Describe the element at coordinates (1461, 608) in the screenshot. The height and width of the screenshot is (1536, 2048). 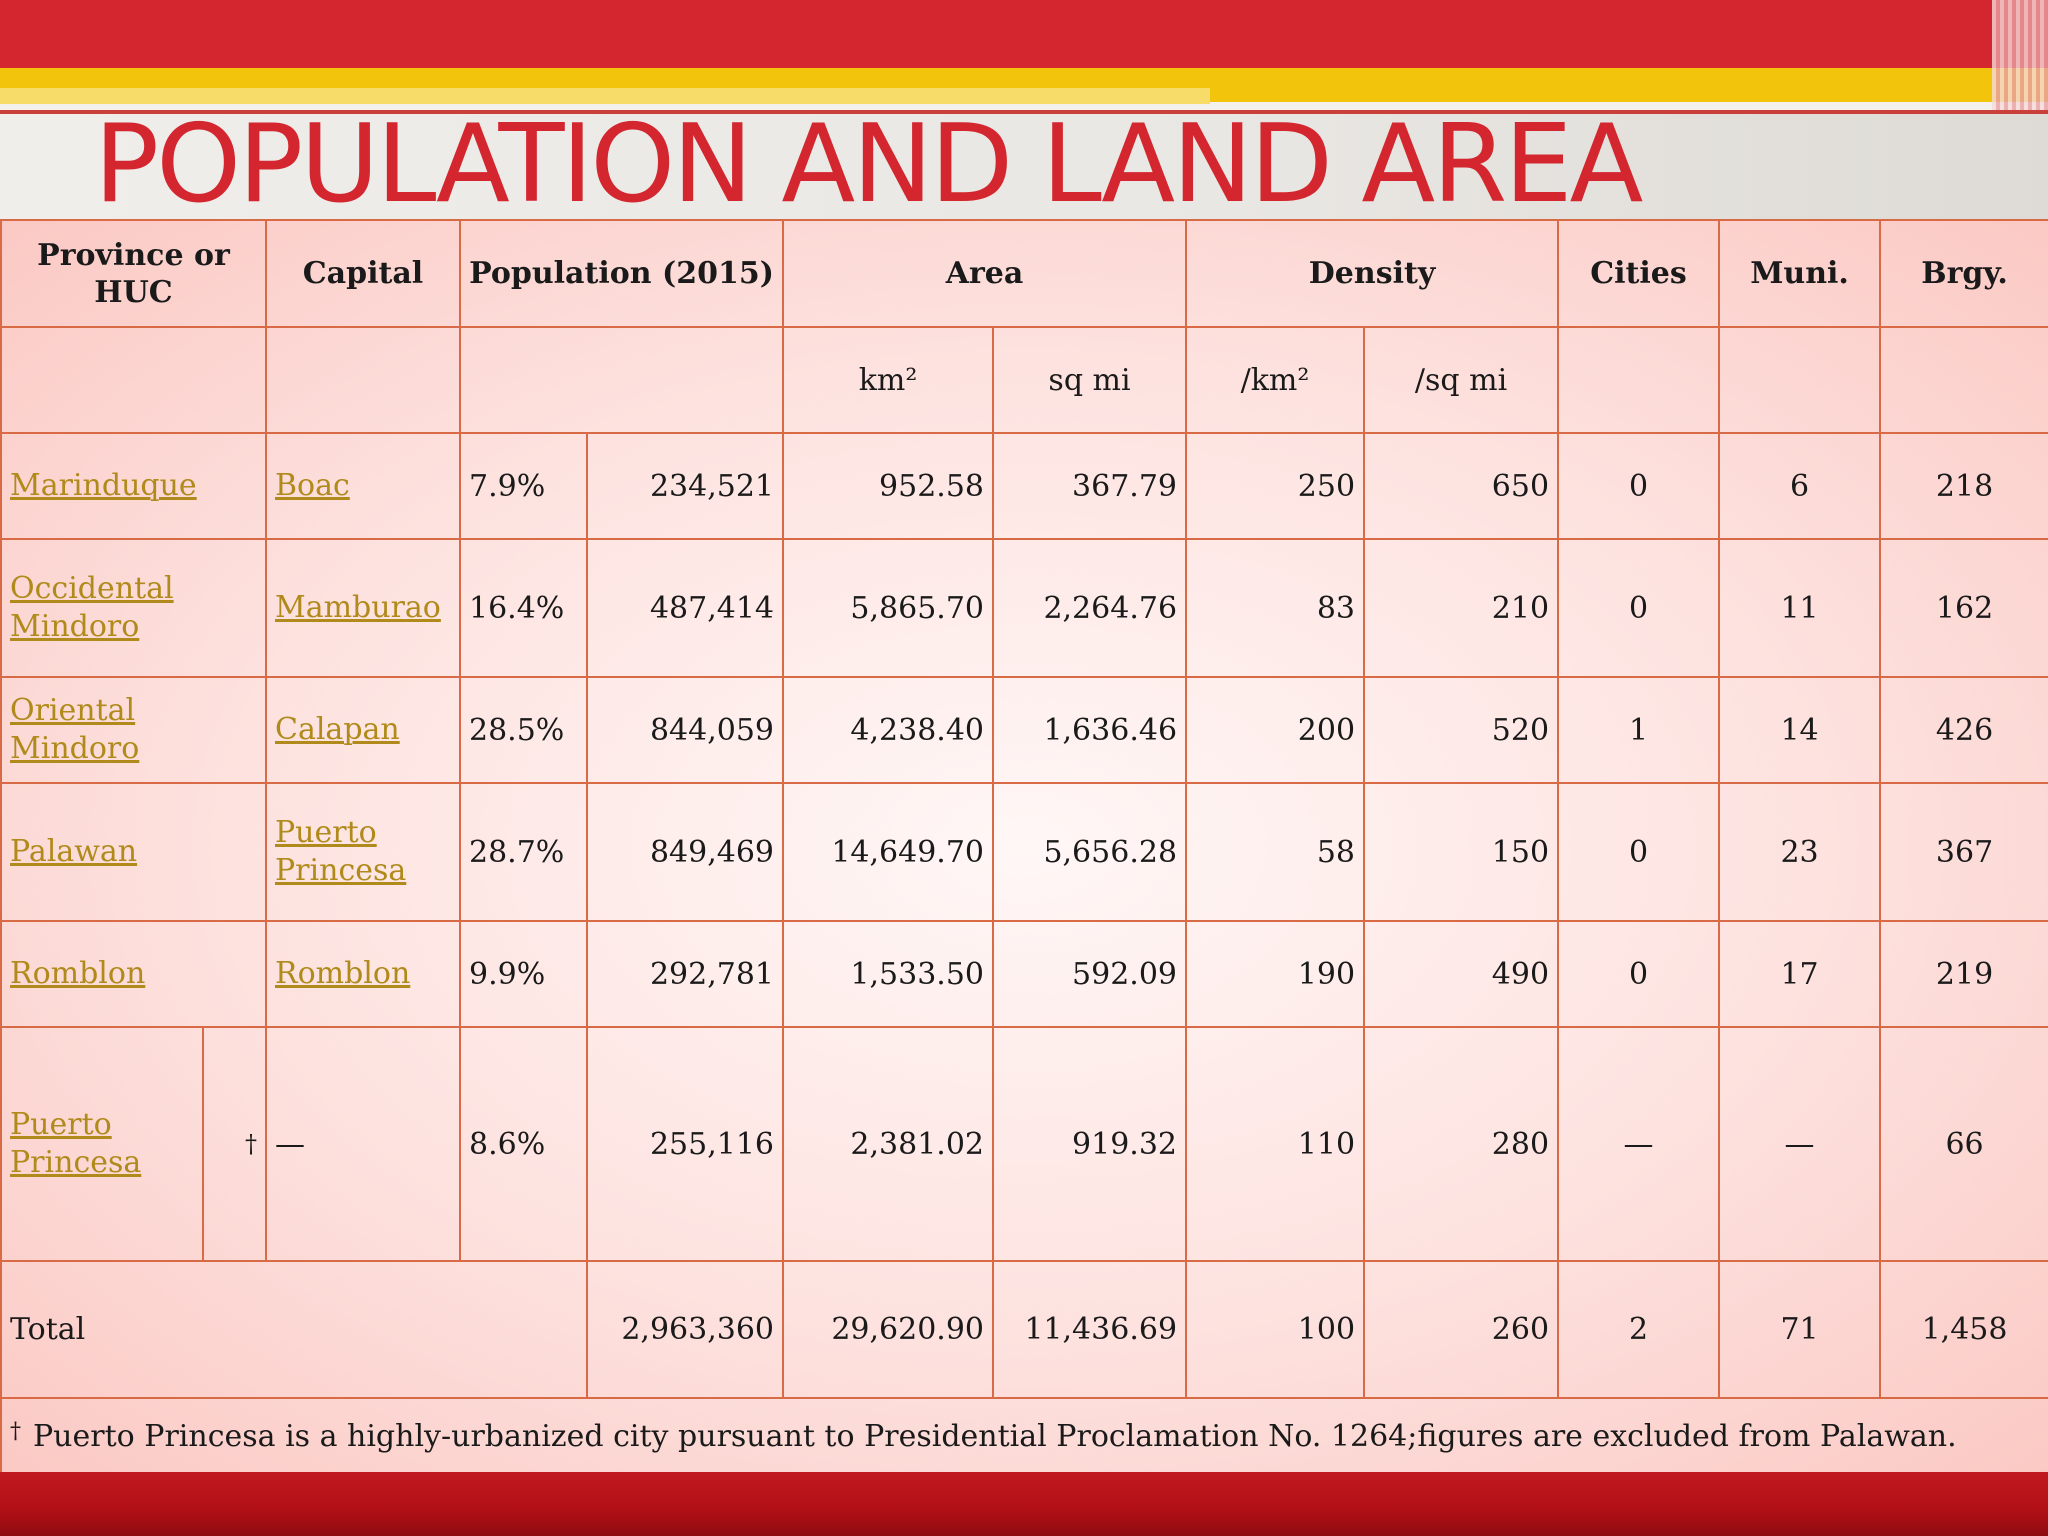
I see `density-mi-value: 210` at that location.